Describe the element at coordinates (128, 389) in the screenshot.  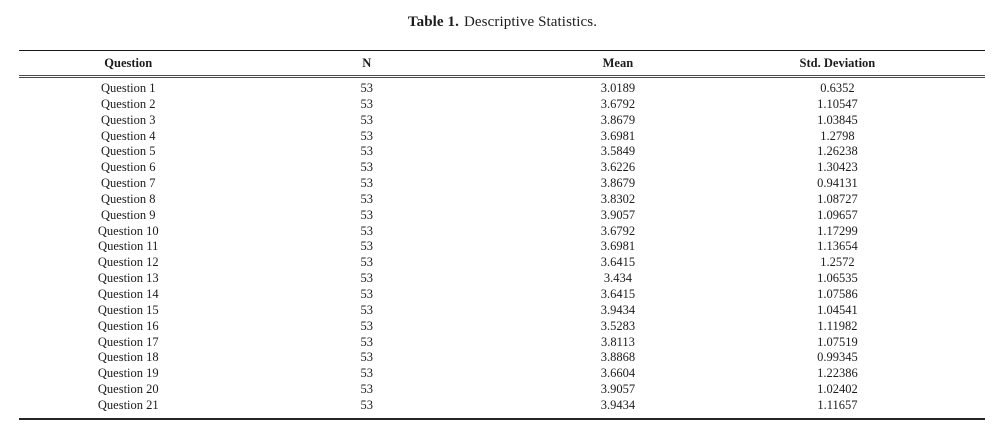
I see `cell-question: Question 20` at that location.